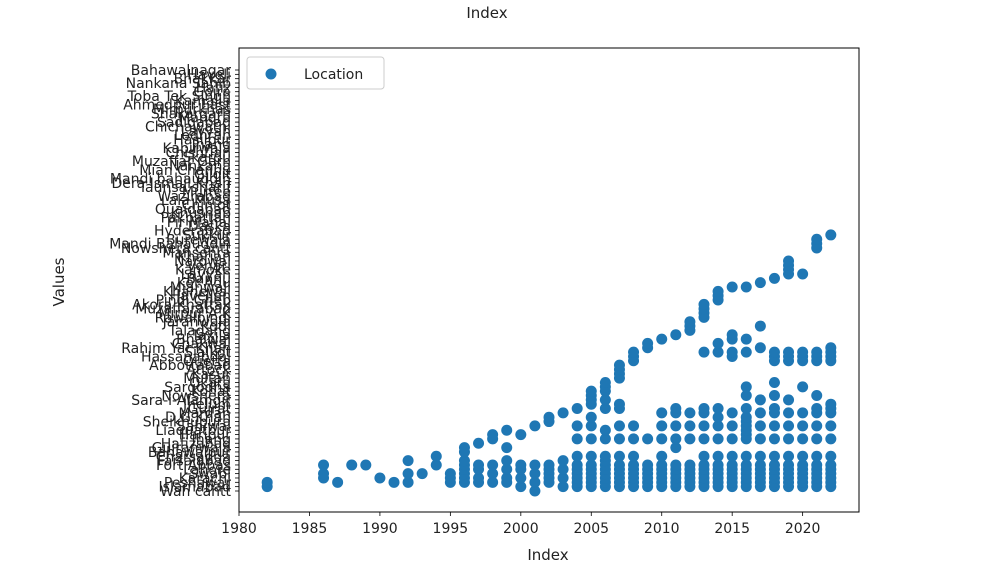 This screenshot has width=988, height=562. I want to click on x-tick-label: 2015, so click(732, 529).